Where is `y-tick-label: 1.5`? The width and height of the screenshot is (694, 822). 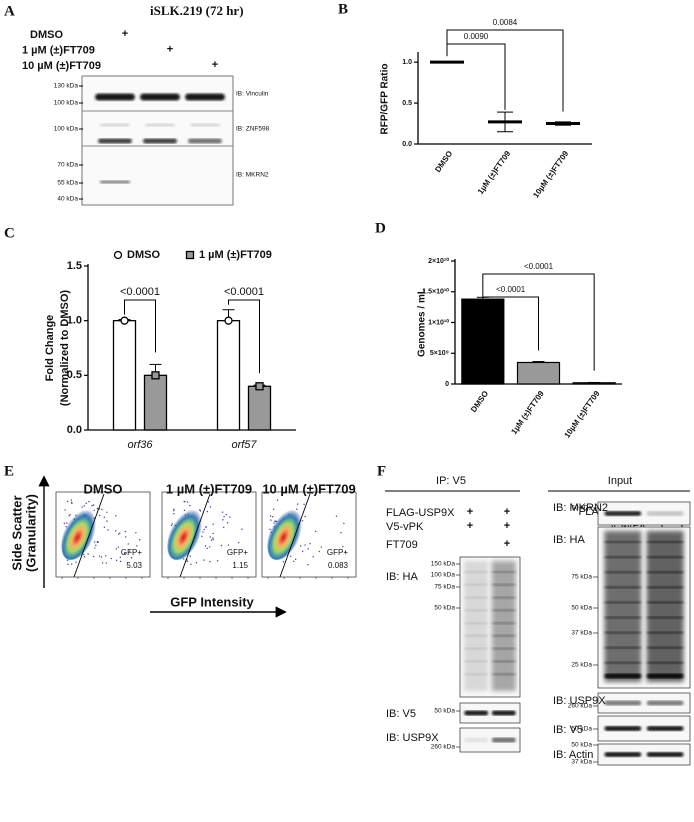
y-tick-label: 1.5 is located at coordinates (74, 266).